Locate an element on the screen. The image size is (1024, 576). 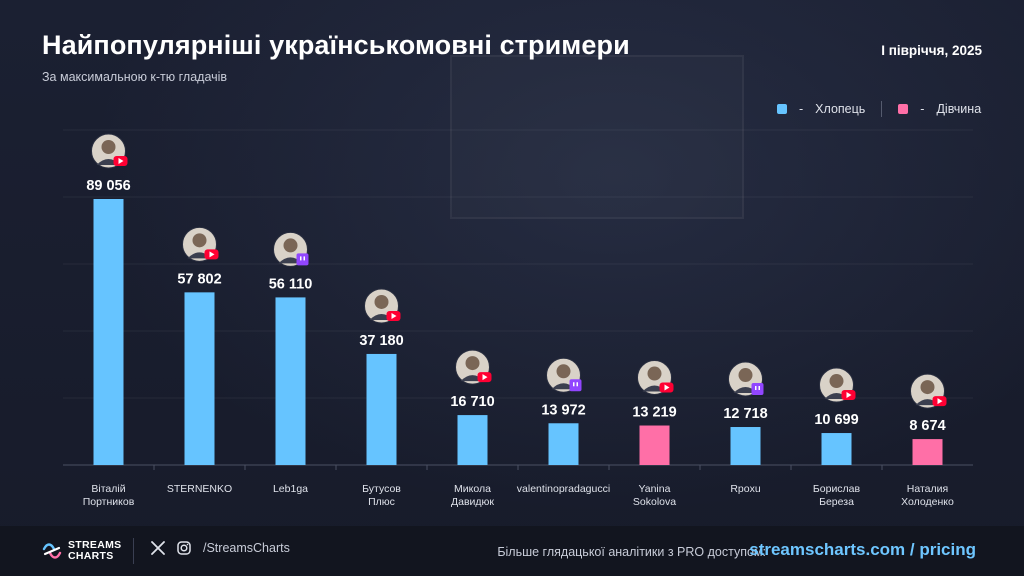
value-label: 13 972 is located at coordinates (563, 410).